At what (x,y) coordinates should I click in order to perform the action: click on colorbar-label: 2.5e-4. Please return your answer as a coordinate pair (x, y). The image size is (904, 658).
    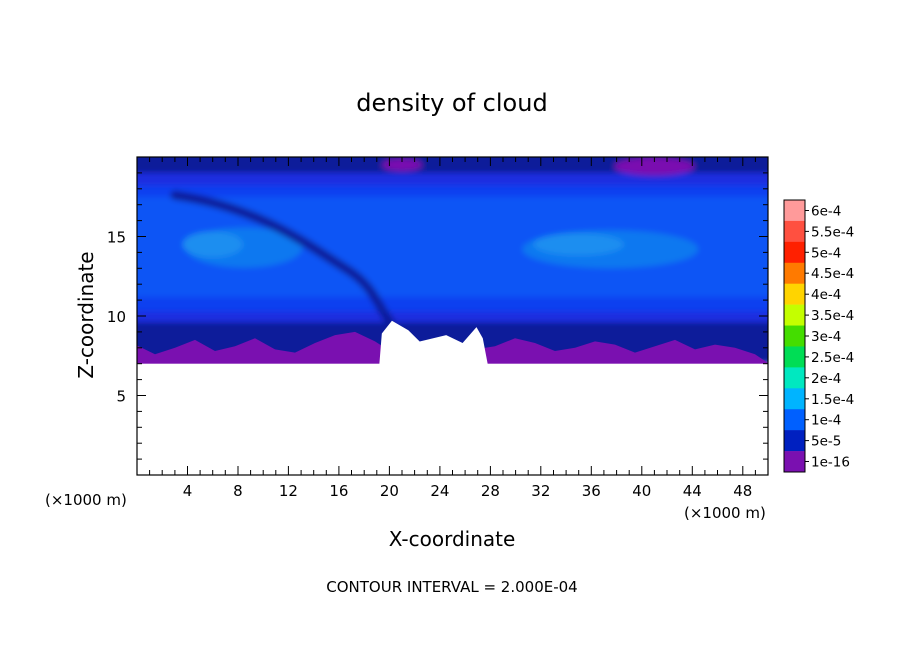
    Looking at the image, I should click on (832, 358).